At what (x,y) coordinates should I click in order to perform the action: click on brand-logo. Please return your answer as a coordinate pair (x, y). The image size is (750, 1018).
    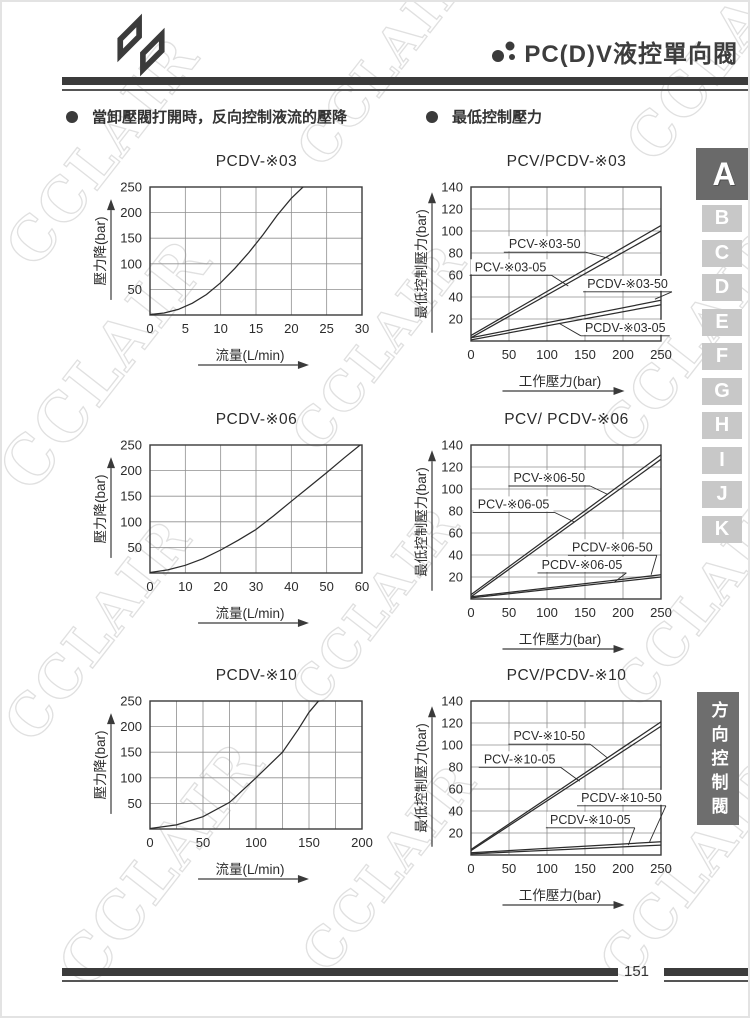
    Looking at the image, I should click on (141, 45).